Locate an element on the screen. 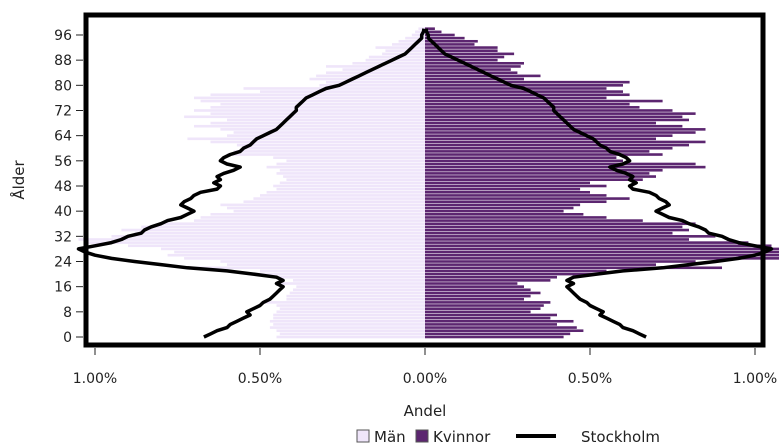 The width and height of the screenshot is (779, 445). y-tick-label-32: 32 is located at coordinates (63, 237).